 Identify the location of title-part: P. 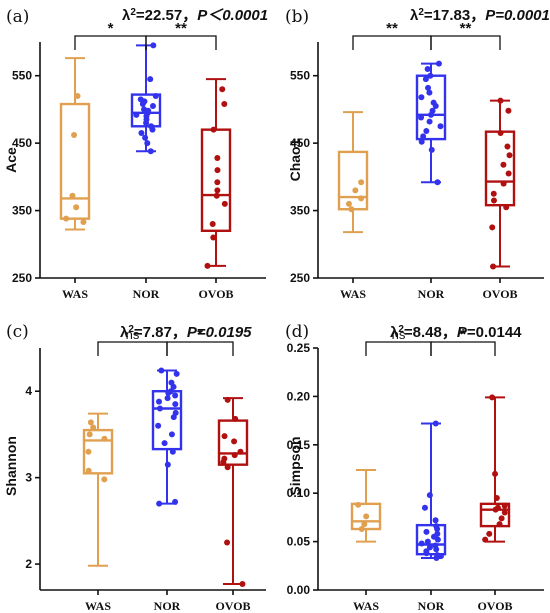
(490, 15).